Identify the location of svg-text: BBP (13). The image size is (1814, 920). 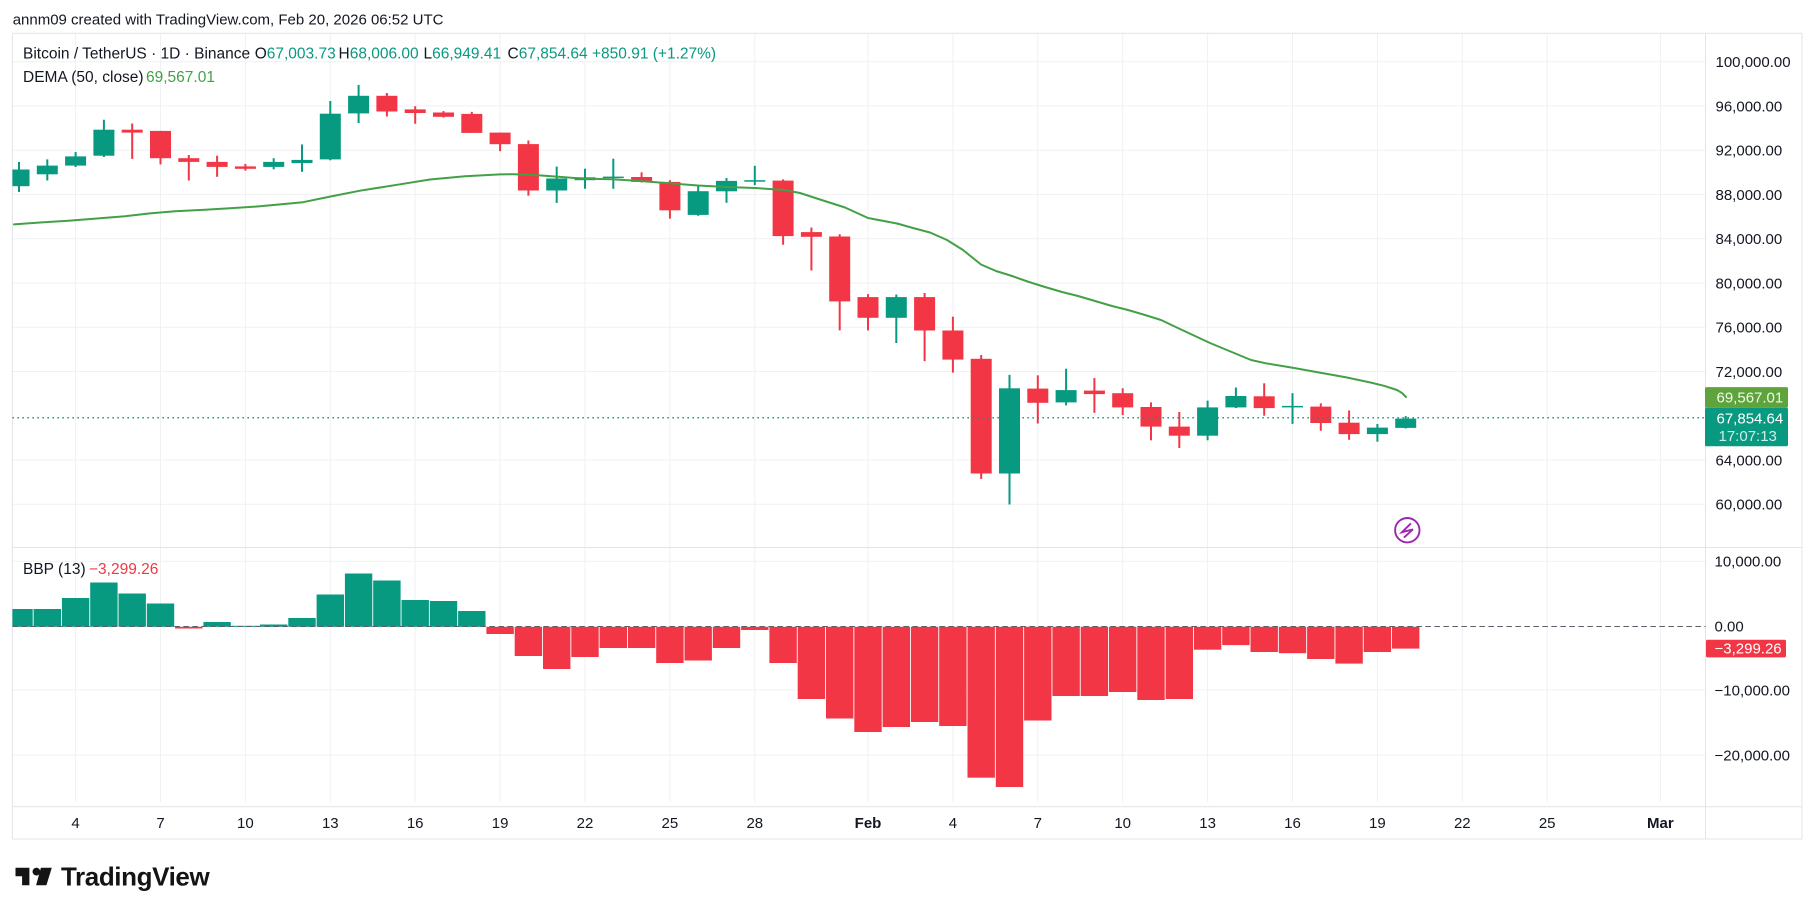
(54, 569).